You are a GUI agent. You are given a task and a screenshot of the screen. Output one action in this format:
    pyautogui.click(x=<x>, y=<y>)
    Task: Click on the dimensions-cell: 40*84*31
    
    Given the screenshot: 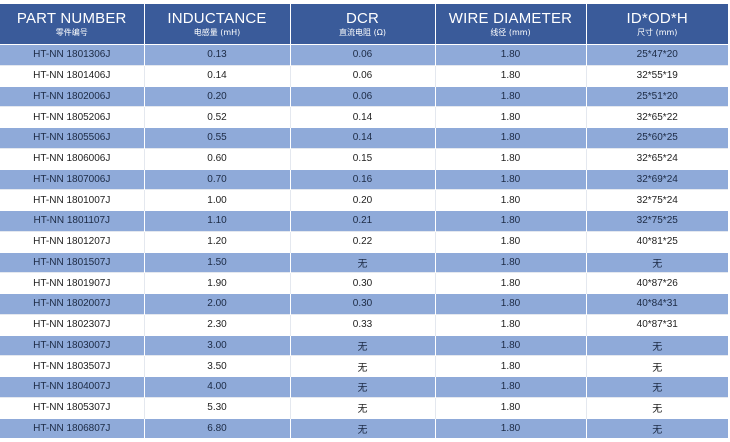 What is the action you would take?
    pyautogui.click(x=657, y=304)
    